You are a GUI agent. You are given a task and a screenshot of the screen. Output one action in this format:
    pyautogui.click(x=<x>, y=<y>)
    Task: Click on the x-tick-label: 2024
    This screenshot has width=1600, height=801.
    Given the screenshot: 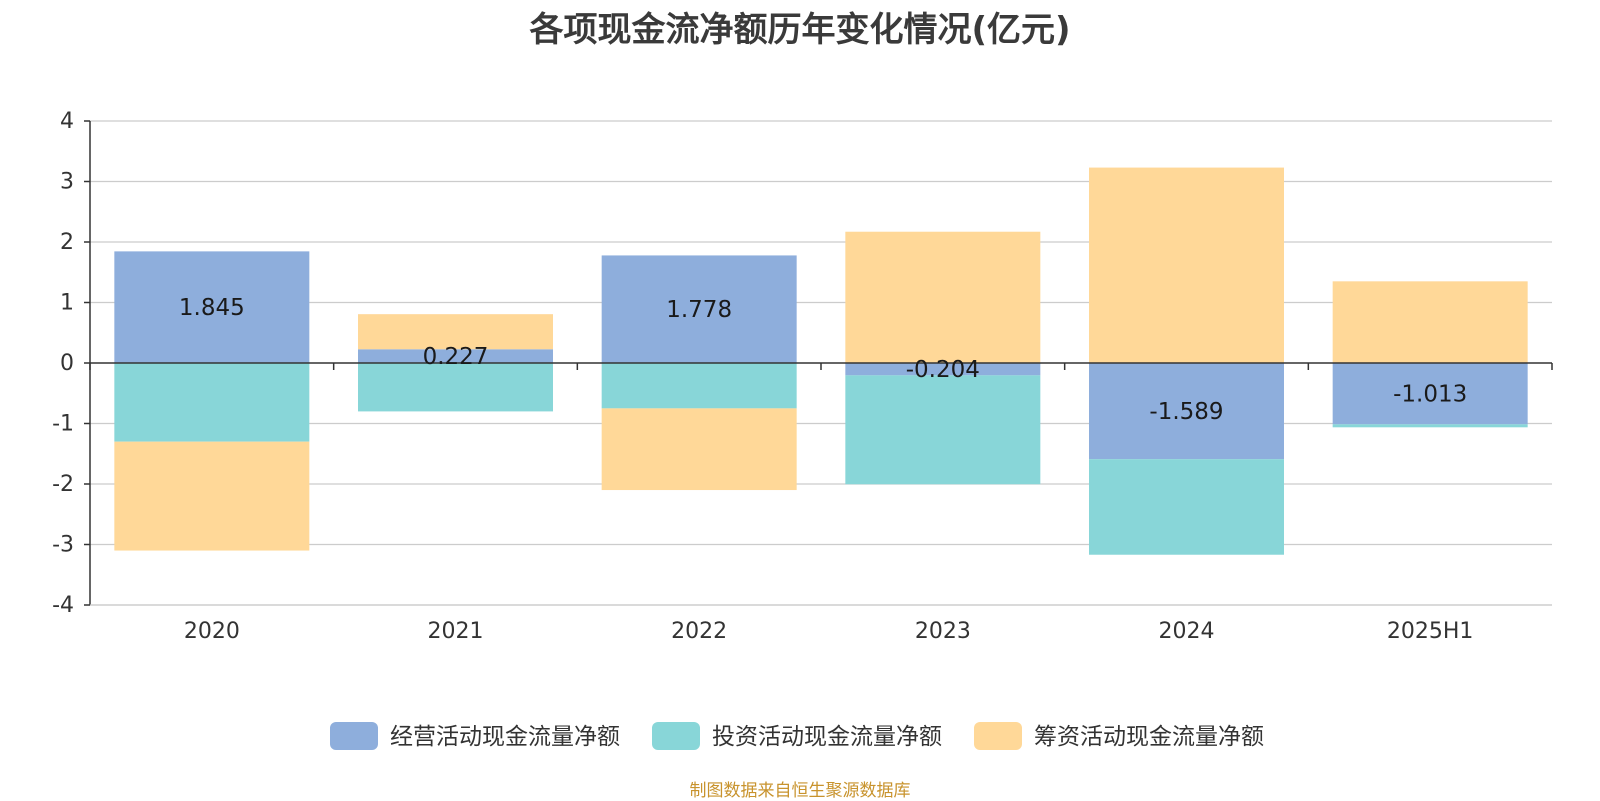 What is the action you would take?
    pyautogui.click(x=1187, y=631)
    